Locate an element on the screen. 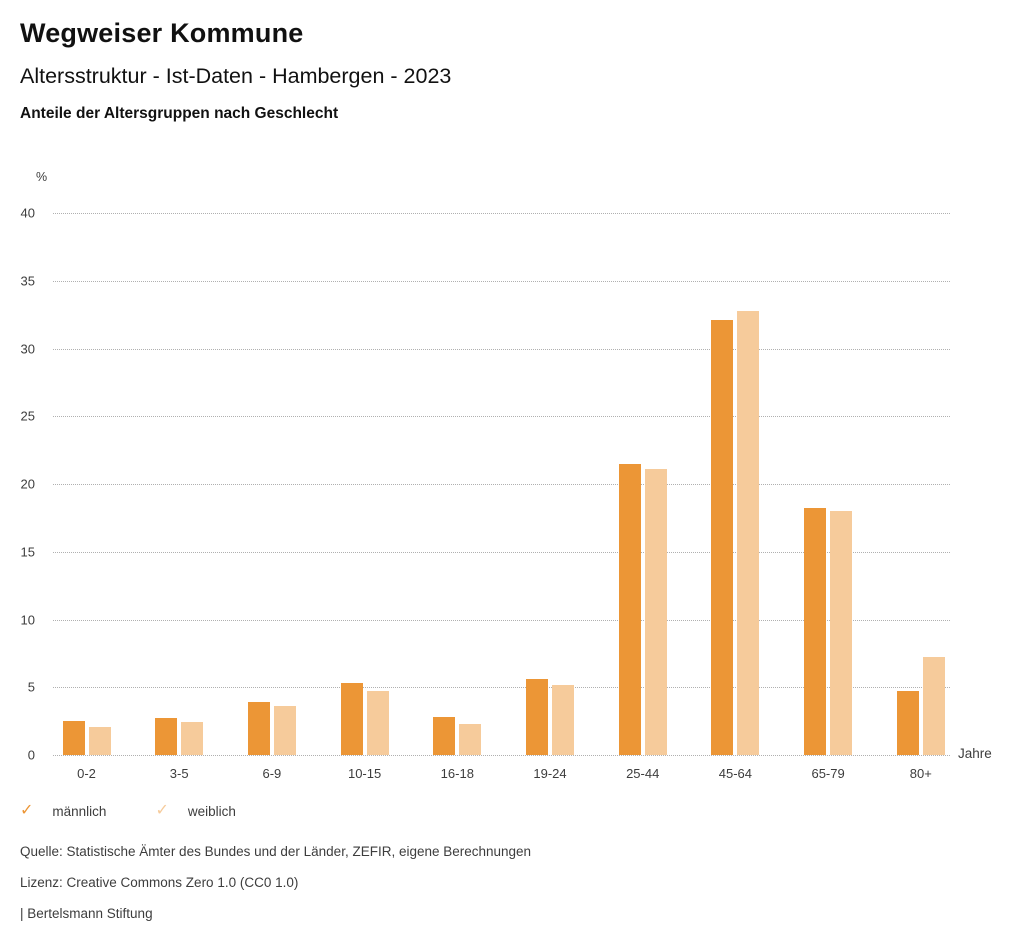  x-tick-label-3-5: 3-5 is located at coordinates (179, 773).